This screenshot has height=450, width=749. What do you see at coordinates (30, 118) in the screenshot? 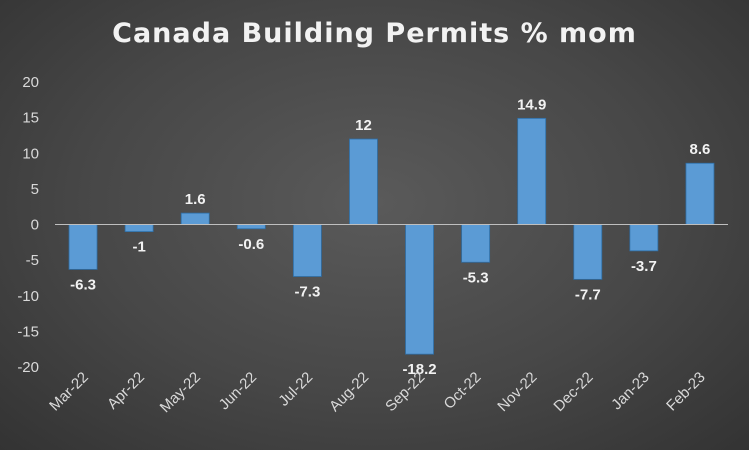
I see `y-tick-label: 15` at bounding box center [30, 118].